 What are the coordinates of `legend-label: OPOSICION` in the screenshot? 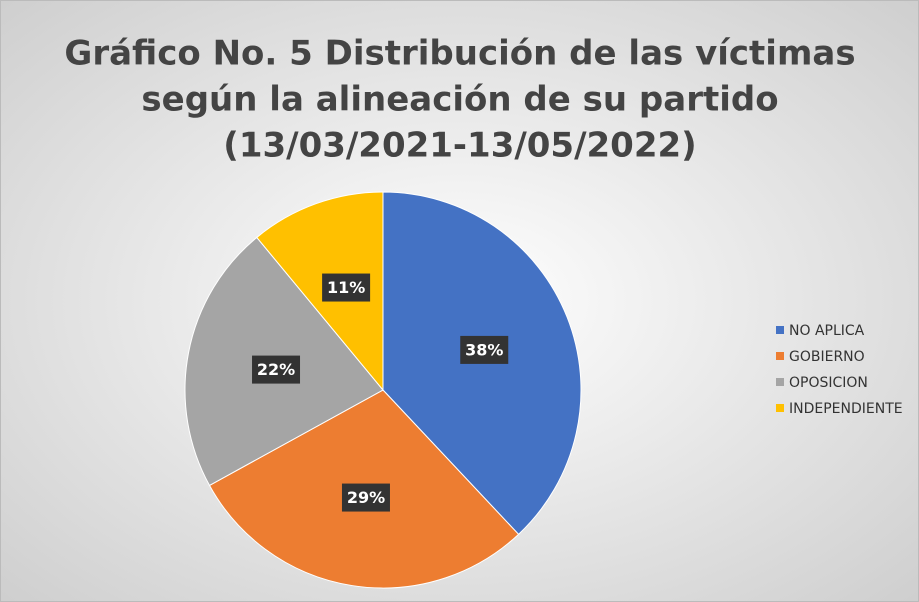 It's located at (828, 383).